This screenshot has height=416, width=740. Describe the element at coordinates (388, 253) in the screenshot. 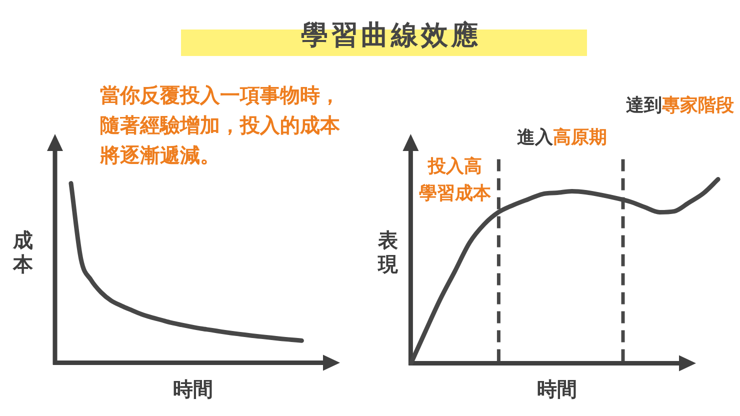

I see `y-axis-title: 表現` at that location.